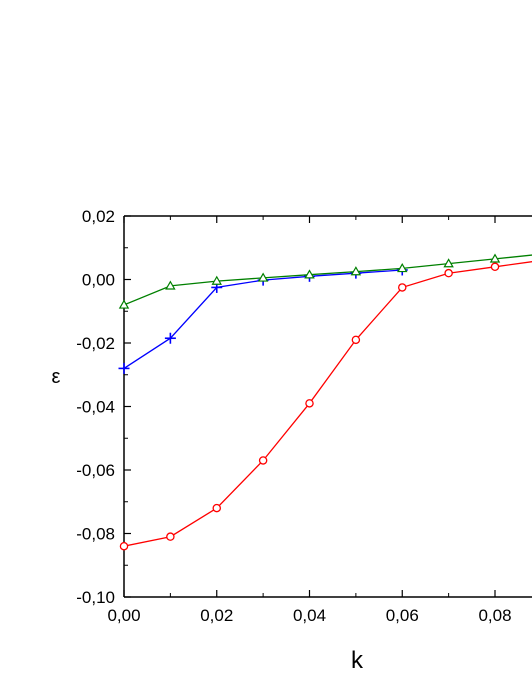 The height and width of the screenshot is (688, 532). I want to click on y-tick-label: 0,02, so click(98, 216).